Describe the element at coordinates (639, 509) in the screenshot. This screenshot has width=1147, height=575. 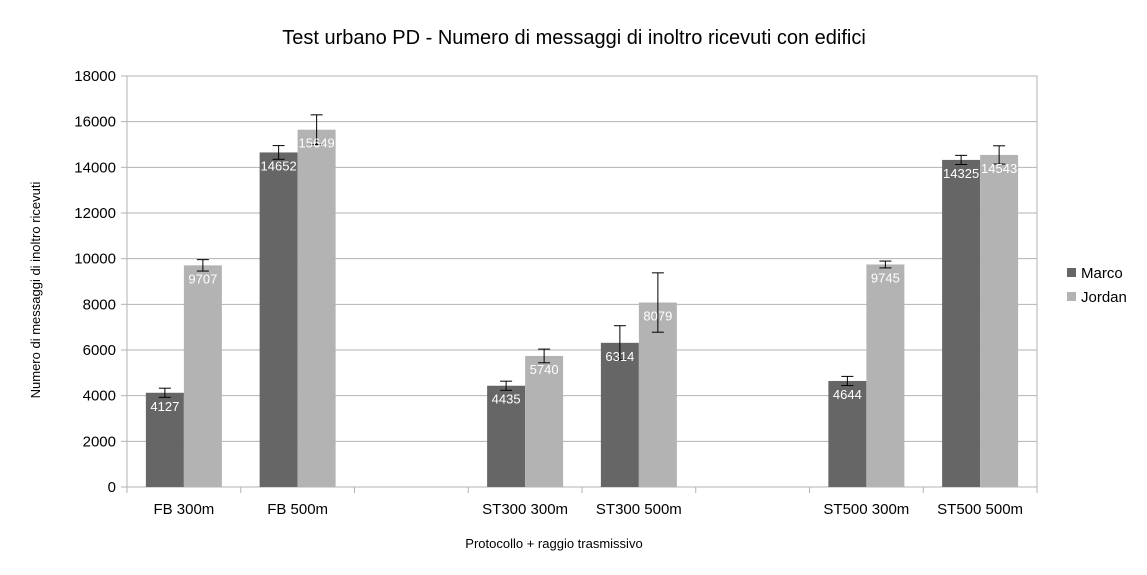
I see `x-tick-label: ST300 500m` at that location.